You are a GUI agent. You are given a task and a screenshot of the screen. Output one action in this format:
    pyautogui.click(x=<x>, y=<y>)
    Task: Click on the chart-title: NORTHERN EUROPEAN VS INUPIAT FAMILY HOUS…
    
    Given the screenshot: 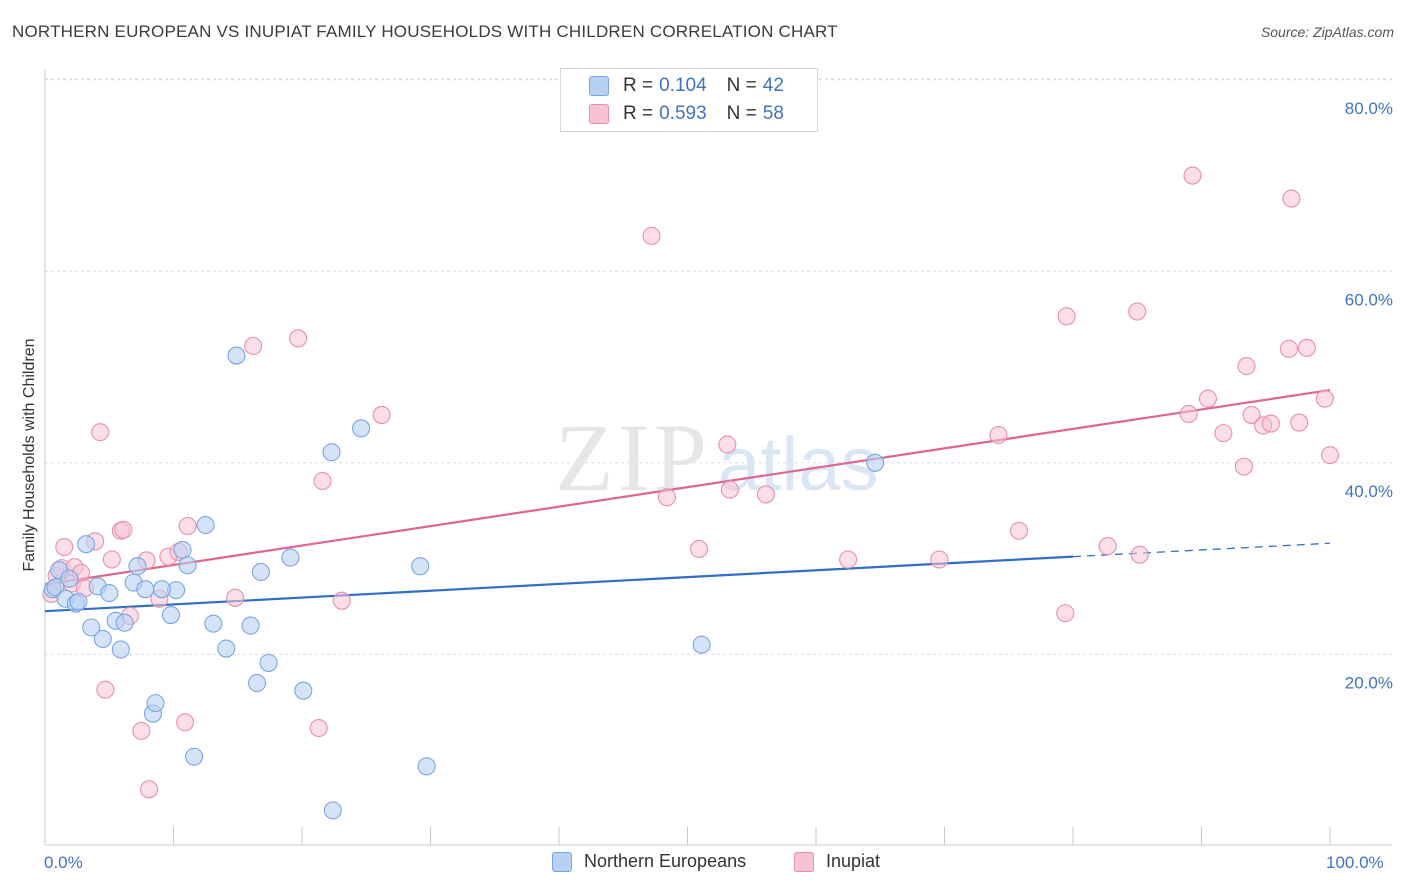 What is the action you would take?
    pyautogui.click(x=425, y=31)
    